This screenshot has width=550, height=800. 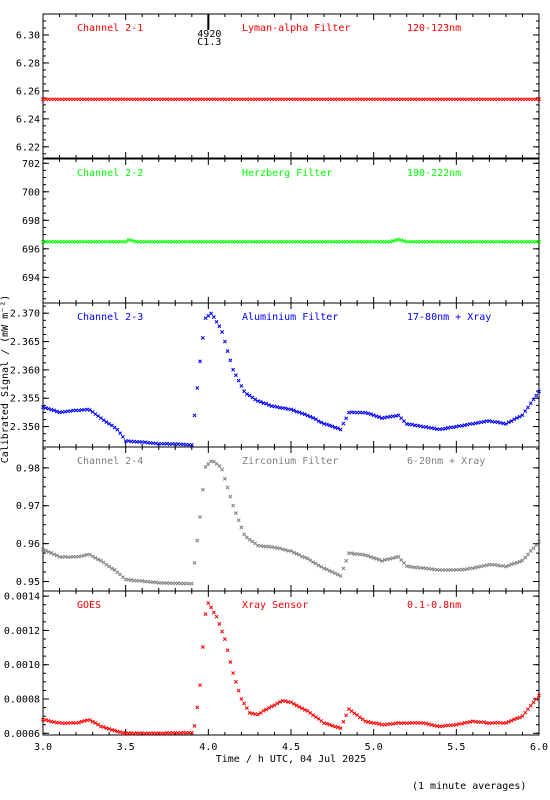 I want to click on y-tick-label: 6.30, so click(x=28, y=35).